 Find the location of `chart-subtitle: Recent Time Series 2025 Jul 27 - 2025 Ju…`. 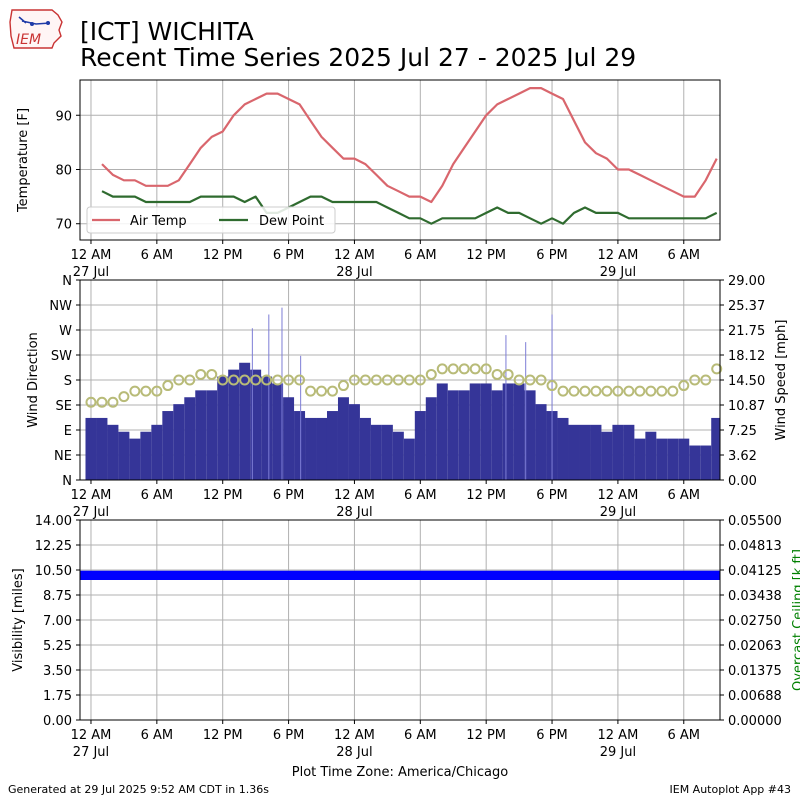

chart-subtitle: Recent Time Series 2025 Jul 27 - 2025 Ju… is located at coordinates (358, 57).